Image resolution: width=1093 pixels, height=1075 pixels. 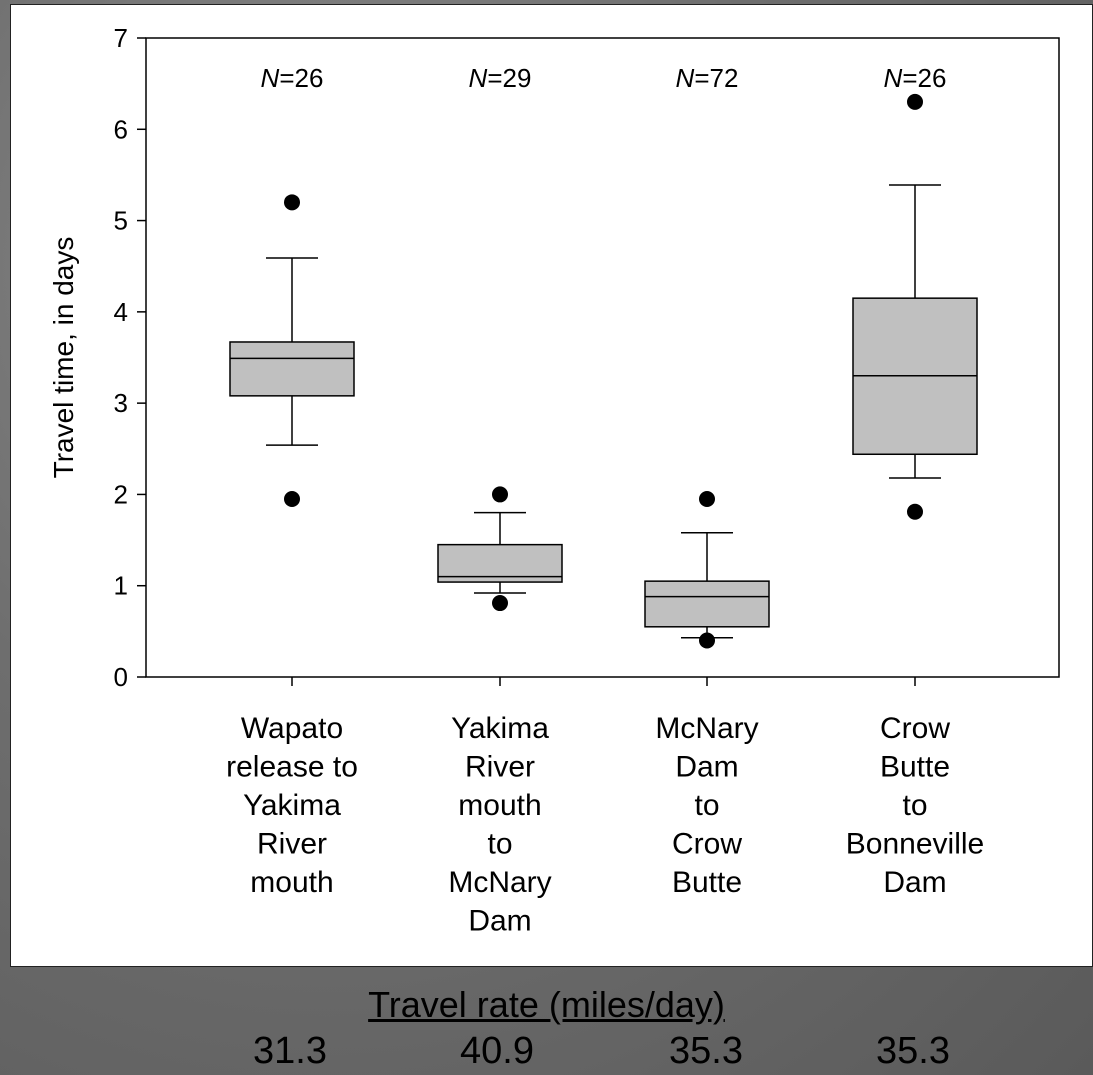 What do you see at coordinates (121, 38) in the screenshot?
I see `y-tick-label: 7` at bounding box center [121, 38].